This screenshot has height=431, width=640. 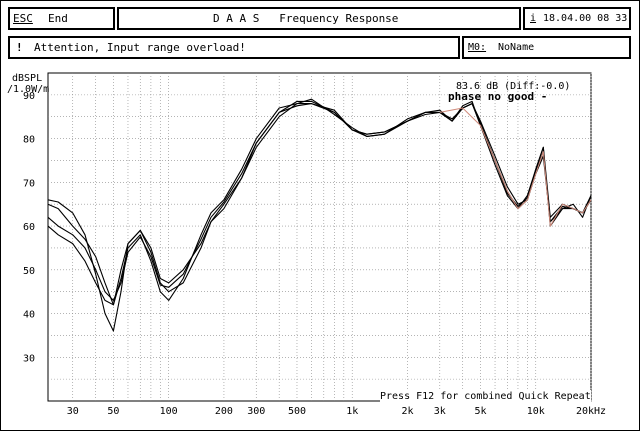 I want to click on y-tick-label: 40, so click(x=29, y=315).